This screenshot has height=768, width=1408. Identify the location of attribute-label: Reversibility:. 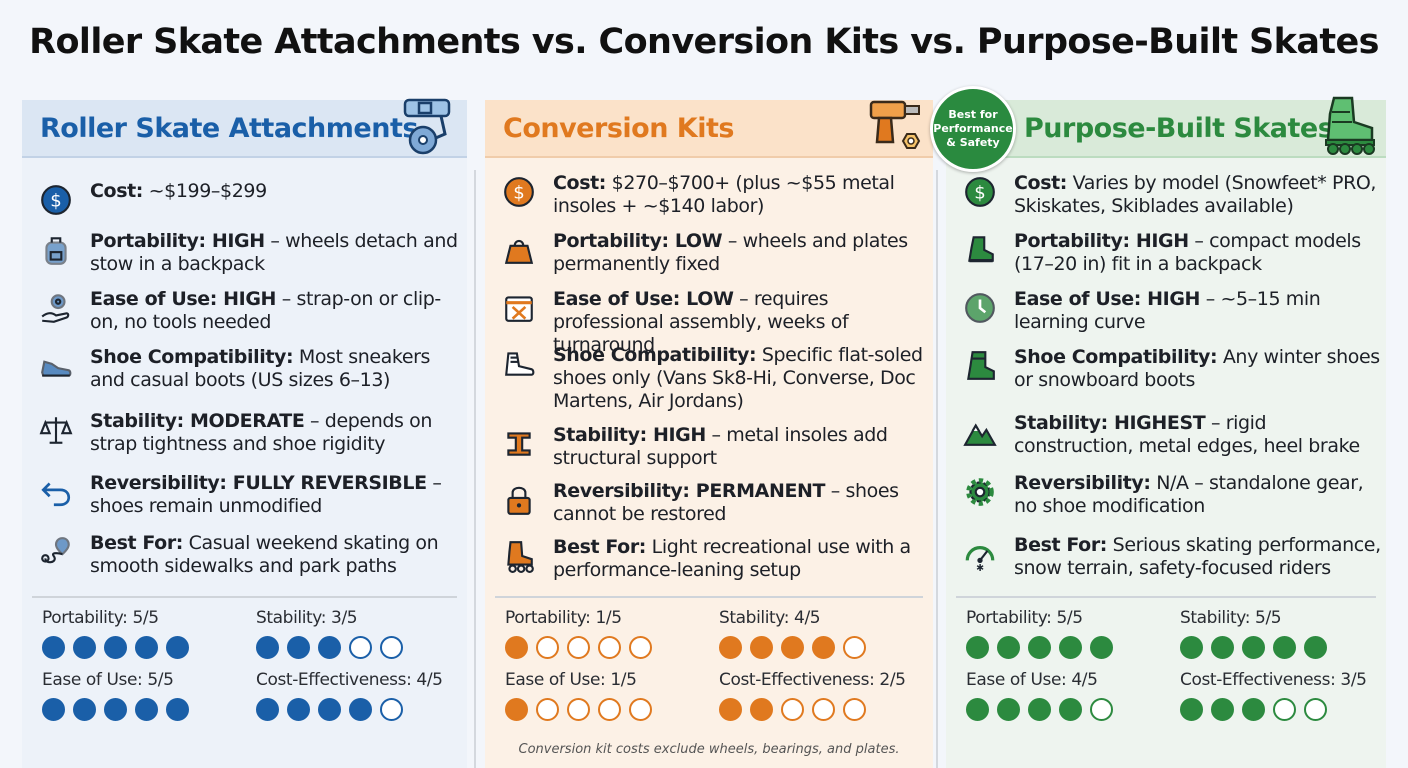
(1082, 483).